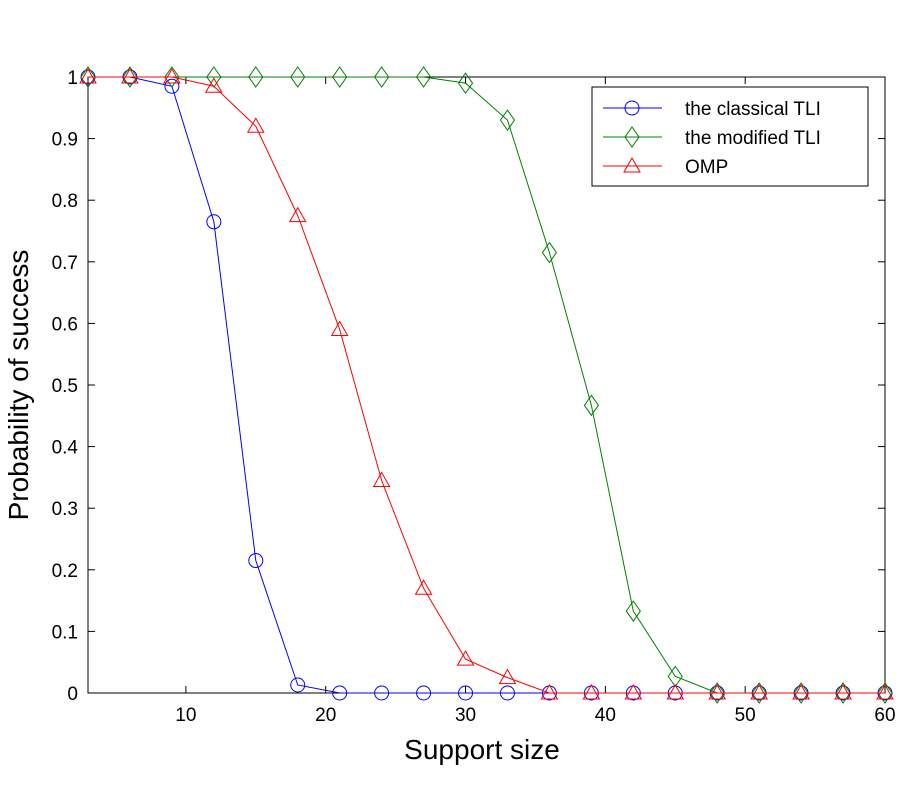 Image resolution: width=900 pixels, height=800 pixels. What do you see at coordinates (65, 324) in the screenshot?
I see `y-tick-label: 0.6` at bounding box center [65, 324].